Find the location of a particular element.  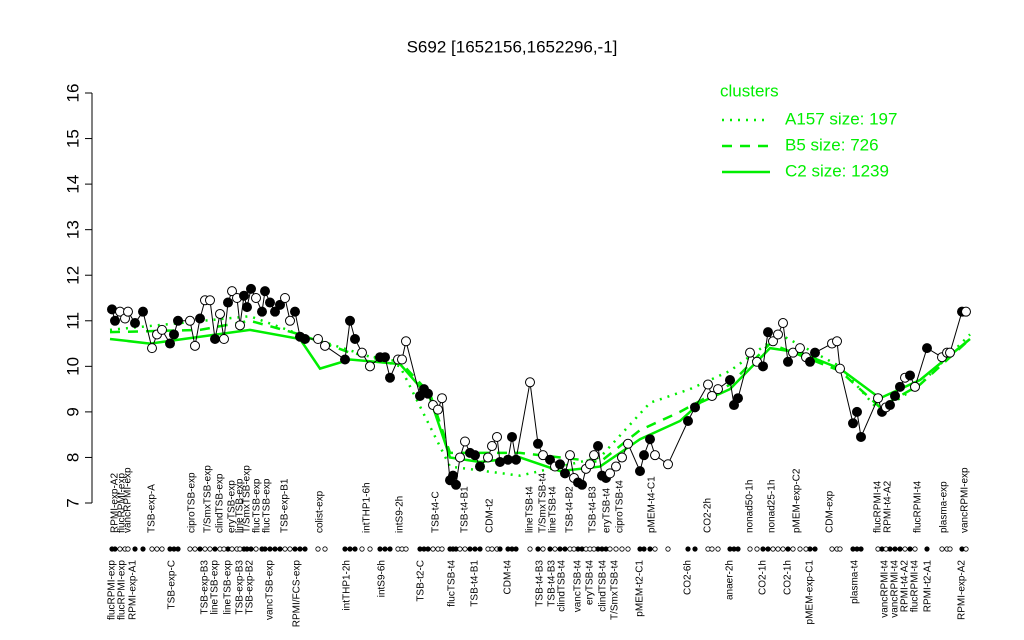

sample-label: TSB-exp-C is located at coordinates (172, 584).